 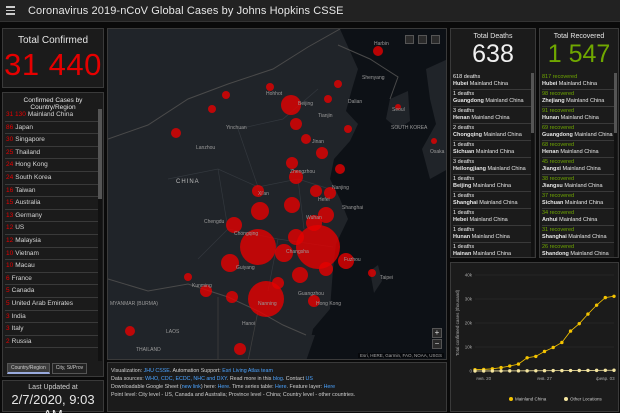 I want to click on recovered-row: 38 recovered Jiangsu Mainland China, so click(x=579, y=183).